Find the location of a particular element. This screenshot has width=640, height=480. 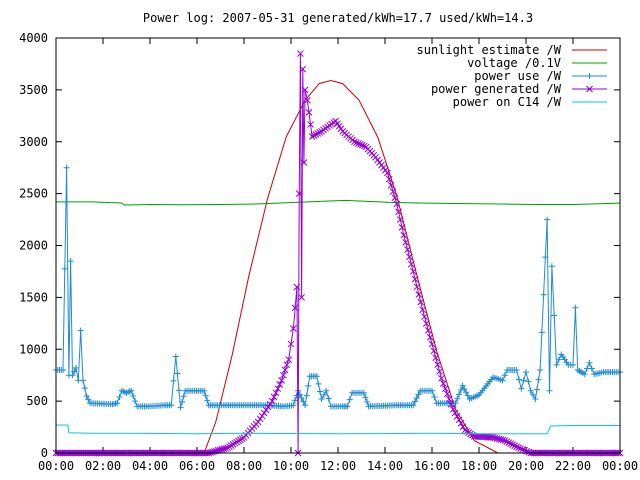

y-tick-label: 1000 is located at coordinates (33, 349).